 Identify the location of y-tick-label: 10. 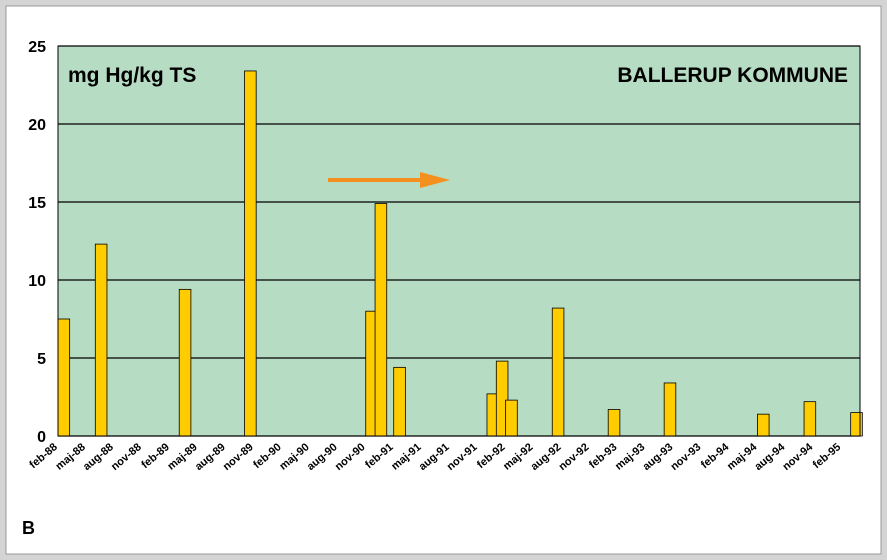
(37, 281).